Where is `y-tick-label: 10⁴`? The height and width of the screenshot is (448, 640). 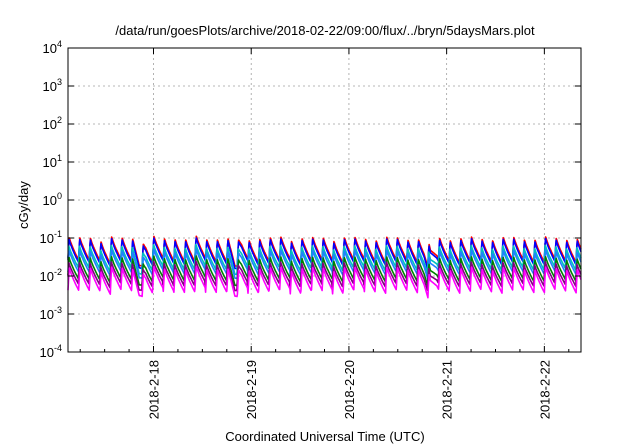
y-tick-label: 10⁴ is located at coordinates (52, 47).